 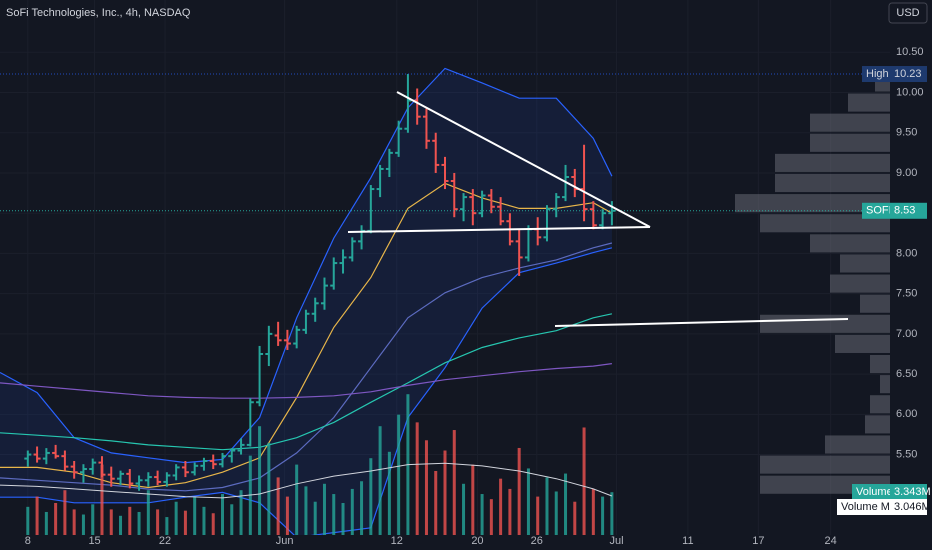 I want to click on high-label-value-box, so click(x=908, y=74).